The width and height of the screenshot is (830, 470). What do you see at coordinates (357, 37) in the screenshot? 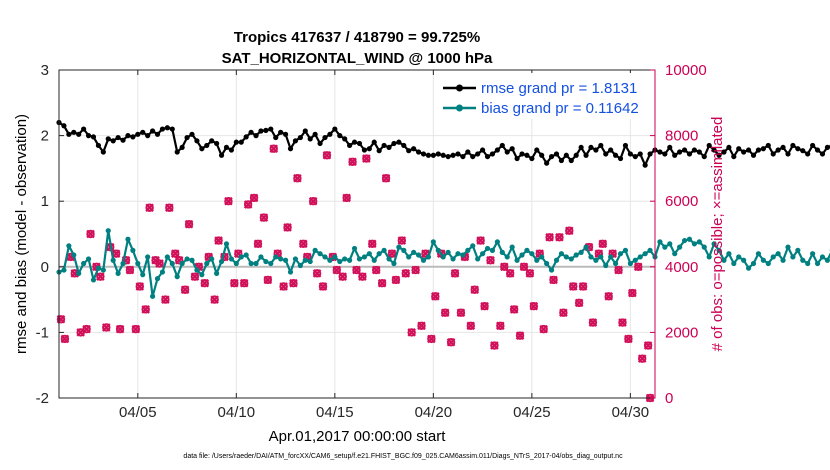
I see `chart-title-line1: Tropics 417637 / 418790 = 99.725%` at bounding box center [357, 37].